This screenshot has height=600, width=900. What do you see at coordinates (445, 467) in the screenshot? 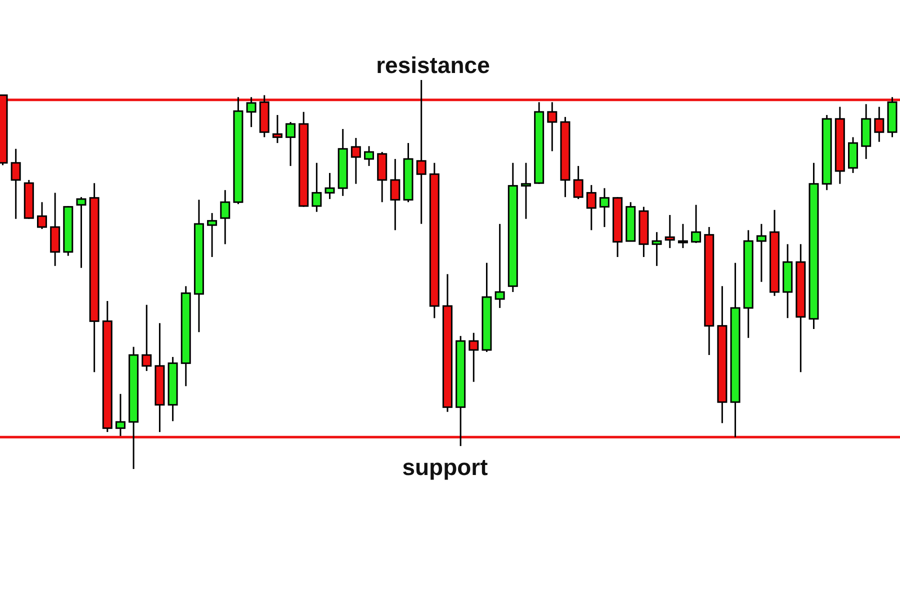
I see `ref-line-label: support` at bounding box center [445, 467].